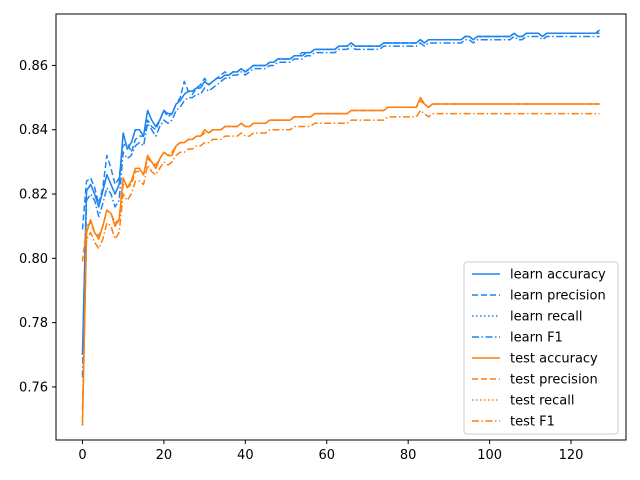 The width and height of the screenshot is (640, 480). What do you see at coordinates (326, 455) in the screenshot?
I see `x-tick-label: 60` at bounding box center [326, 455].